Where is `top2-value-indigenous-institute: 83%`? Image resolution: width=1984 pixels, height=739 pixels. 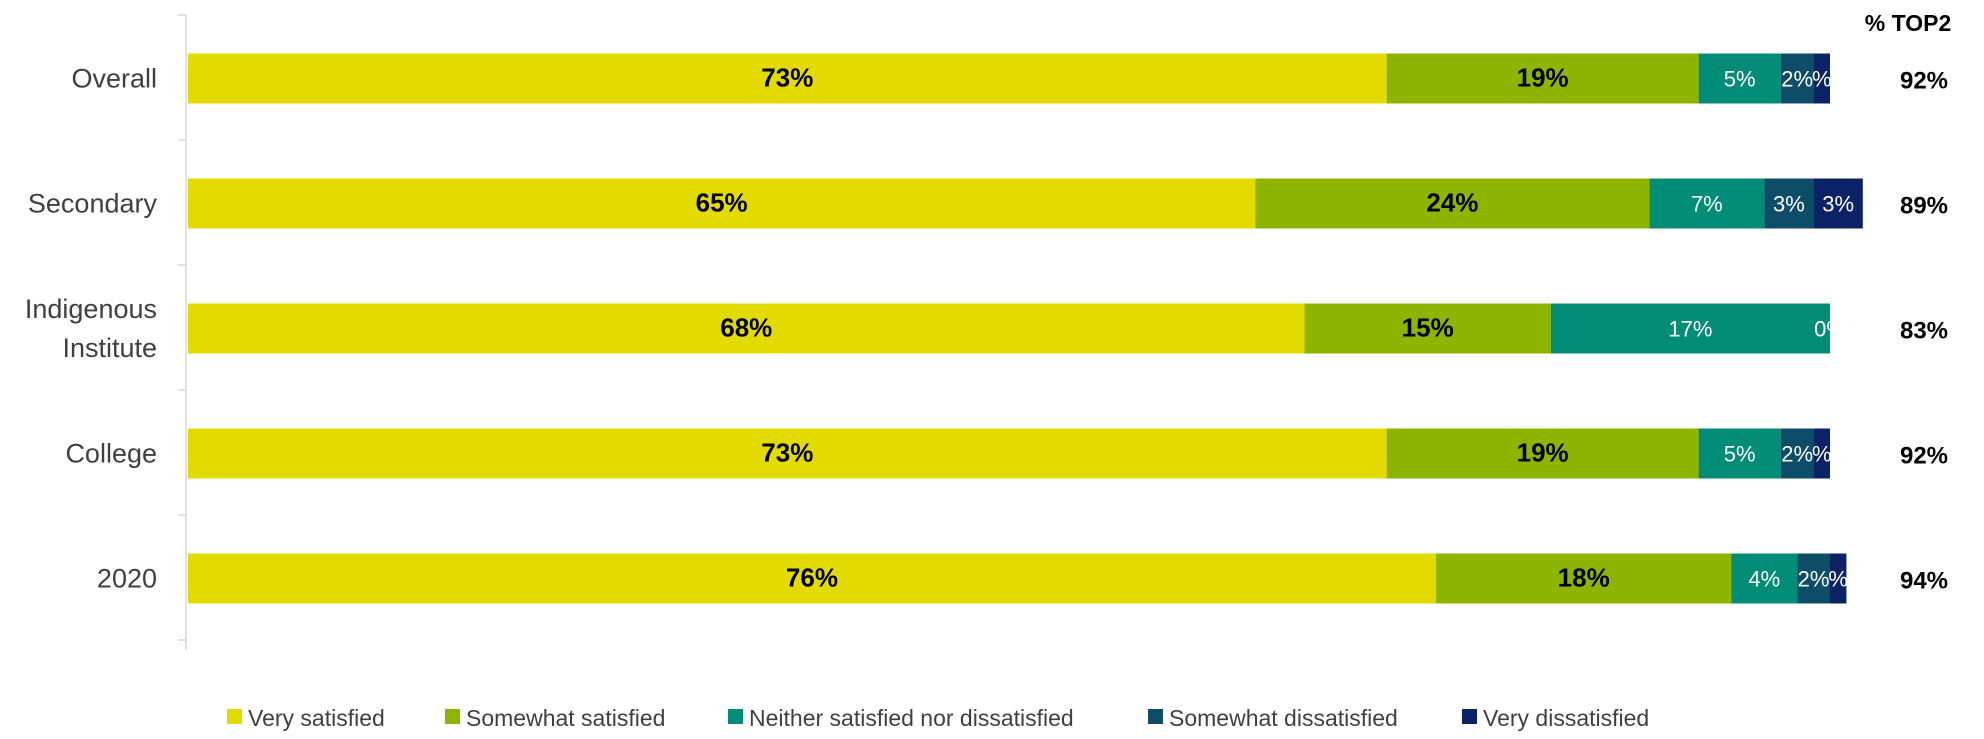
top2-value-indigenous-institute: 83% is located at coordinates (1924, 331).